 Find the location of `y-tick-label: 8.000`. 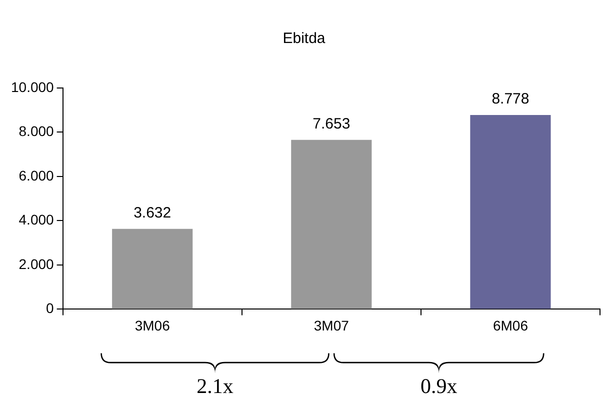

y-tick-label: 8.000 is located at coordinates (36, 131).